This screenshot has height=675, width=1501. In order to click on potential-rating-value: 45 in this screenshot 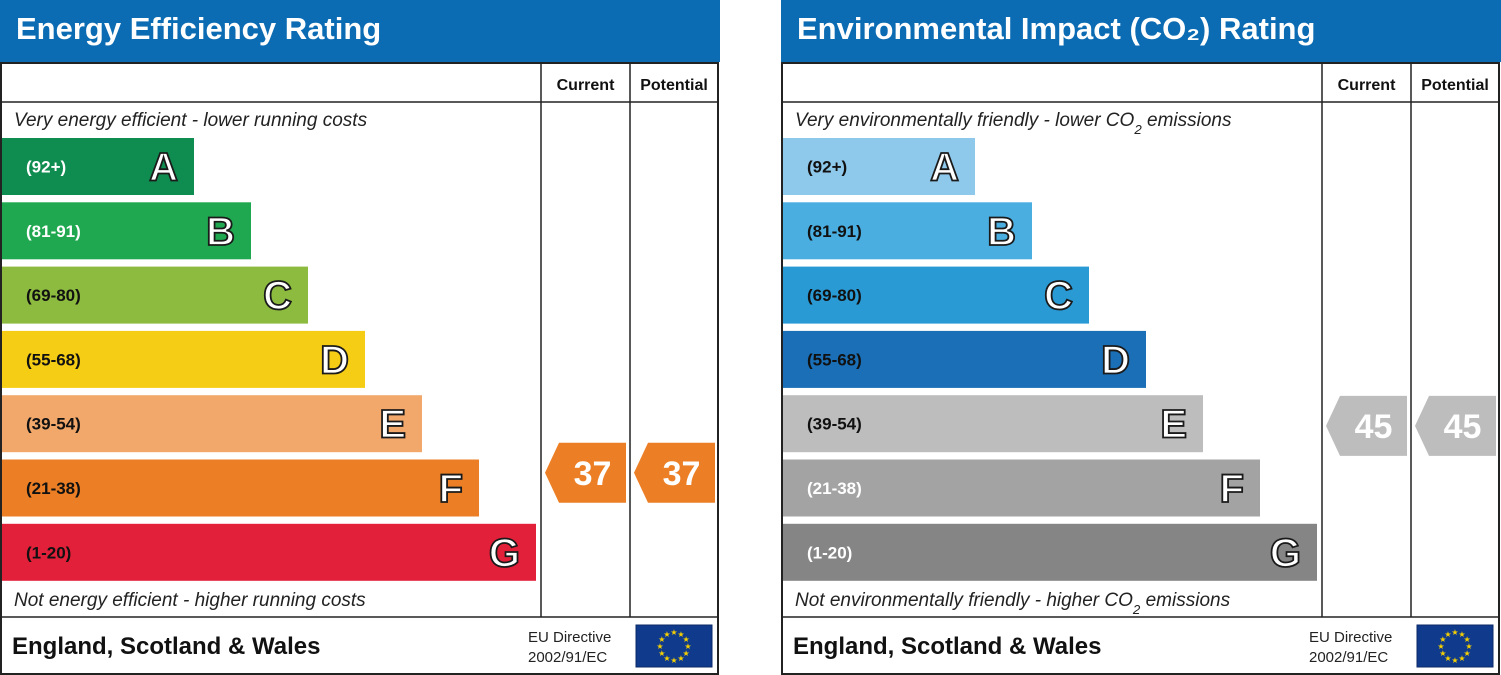, I will do `click(1463, 427)`.